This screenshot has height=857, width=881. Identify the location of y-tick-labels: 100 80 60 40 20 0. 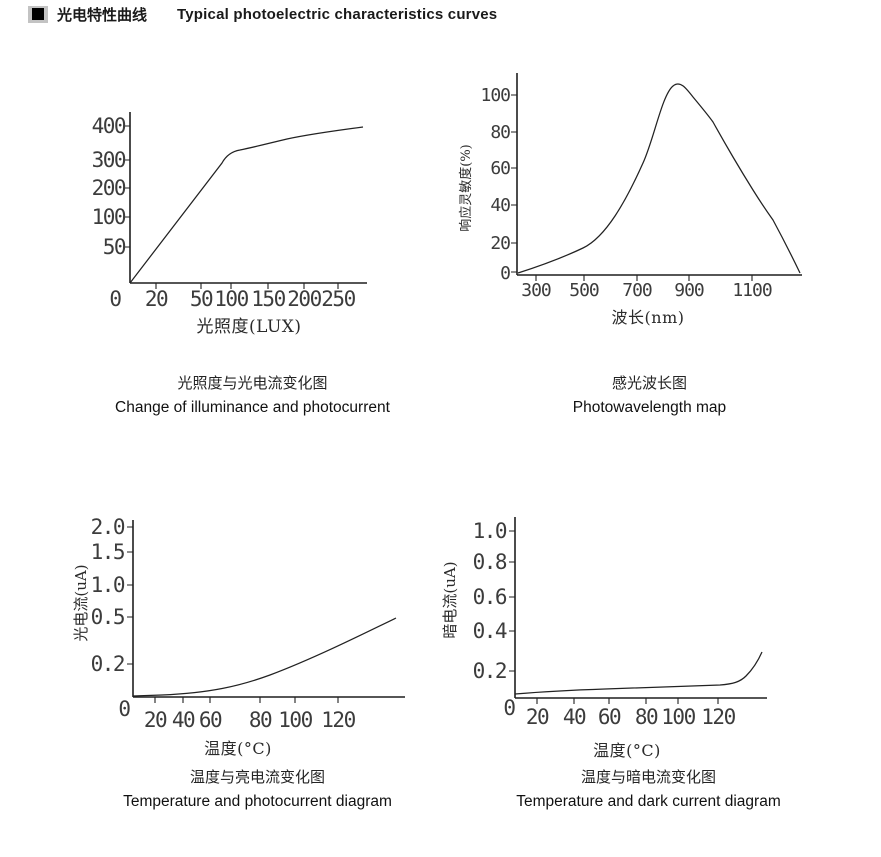
(495, 184).